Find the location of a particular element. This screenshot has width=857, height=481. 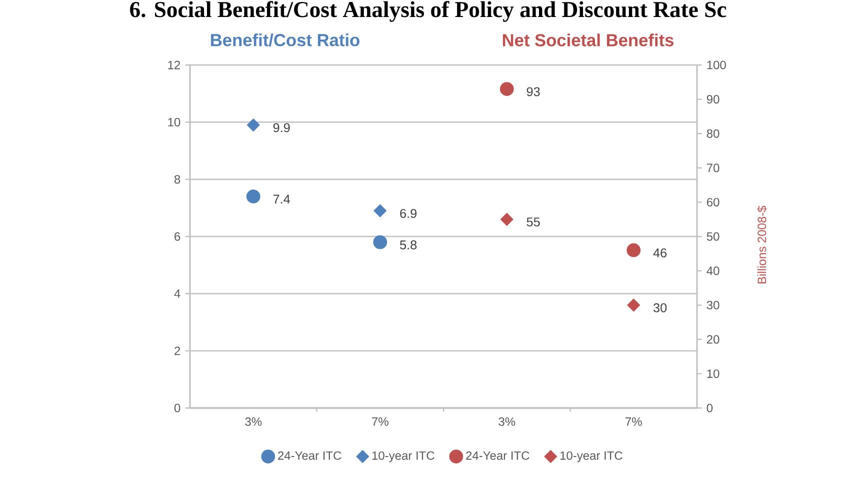

y2-tick-label: 90 is located at coordinates (713, 99).